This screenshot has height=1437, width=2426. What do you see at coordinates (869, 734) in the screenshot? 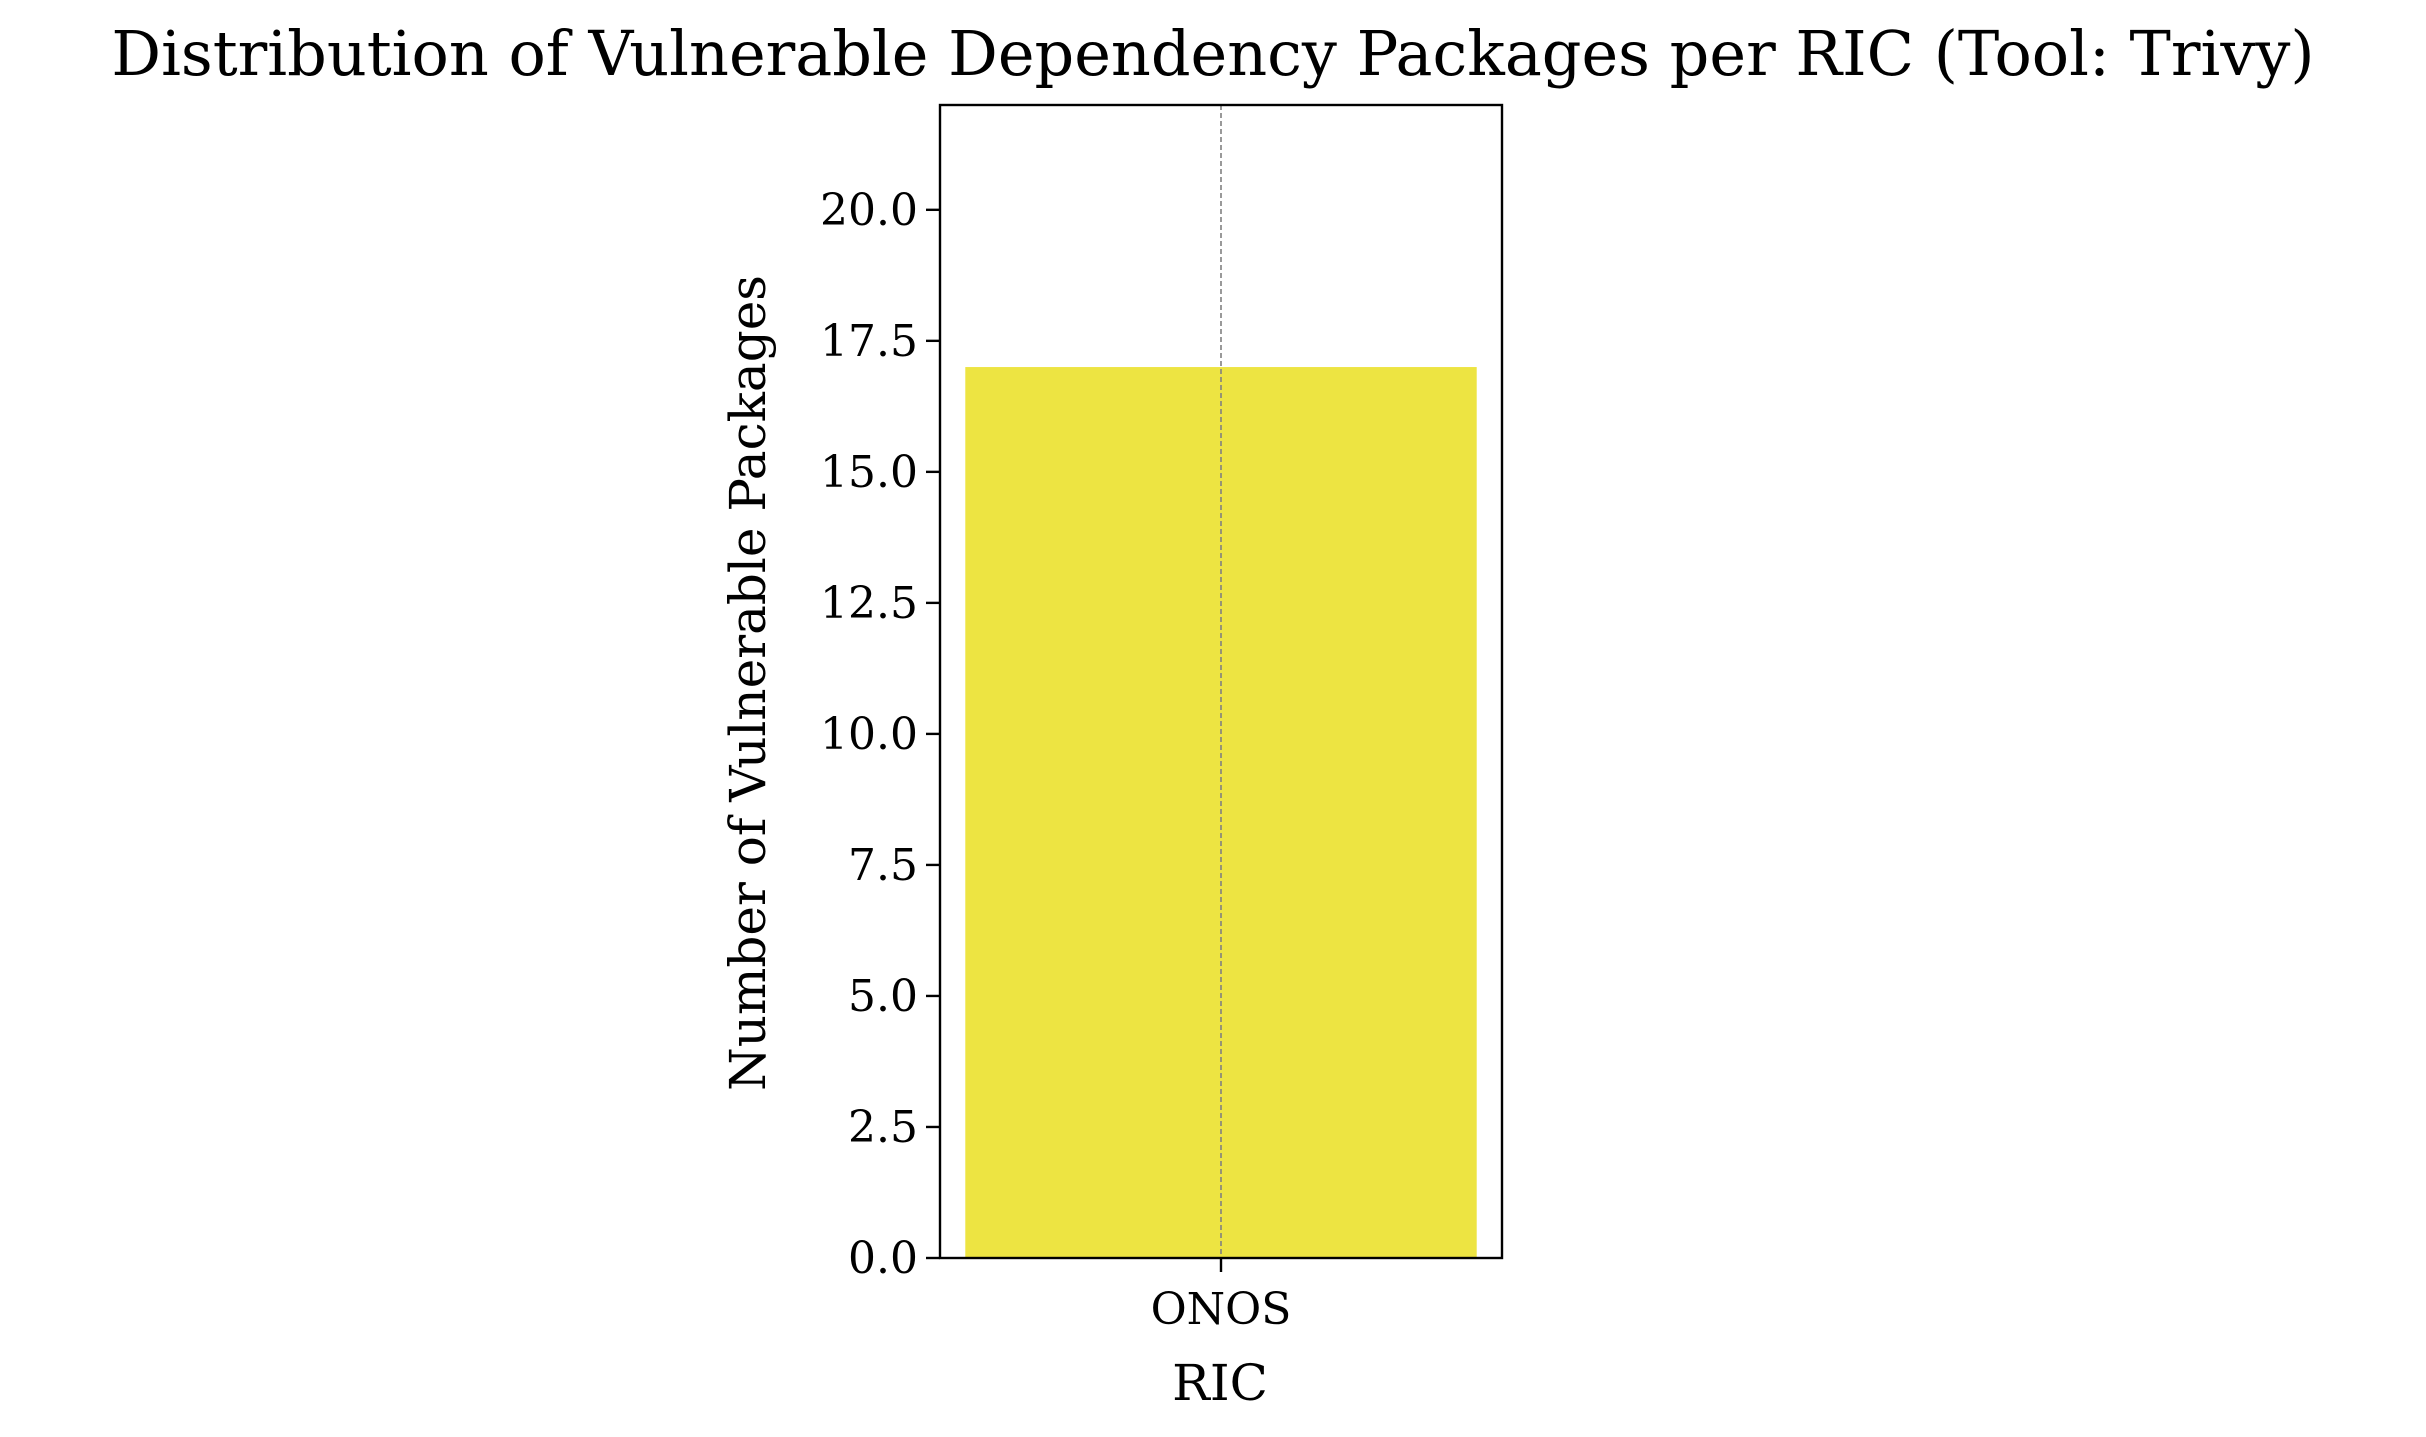
I see `y-tick-label: 10.0` at bounding box center [869, 734].